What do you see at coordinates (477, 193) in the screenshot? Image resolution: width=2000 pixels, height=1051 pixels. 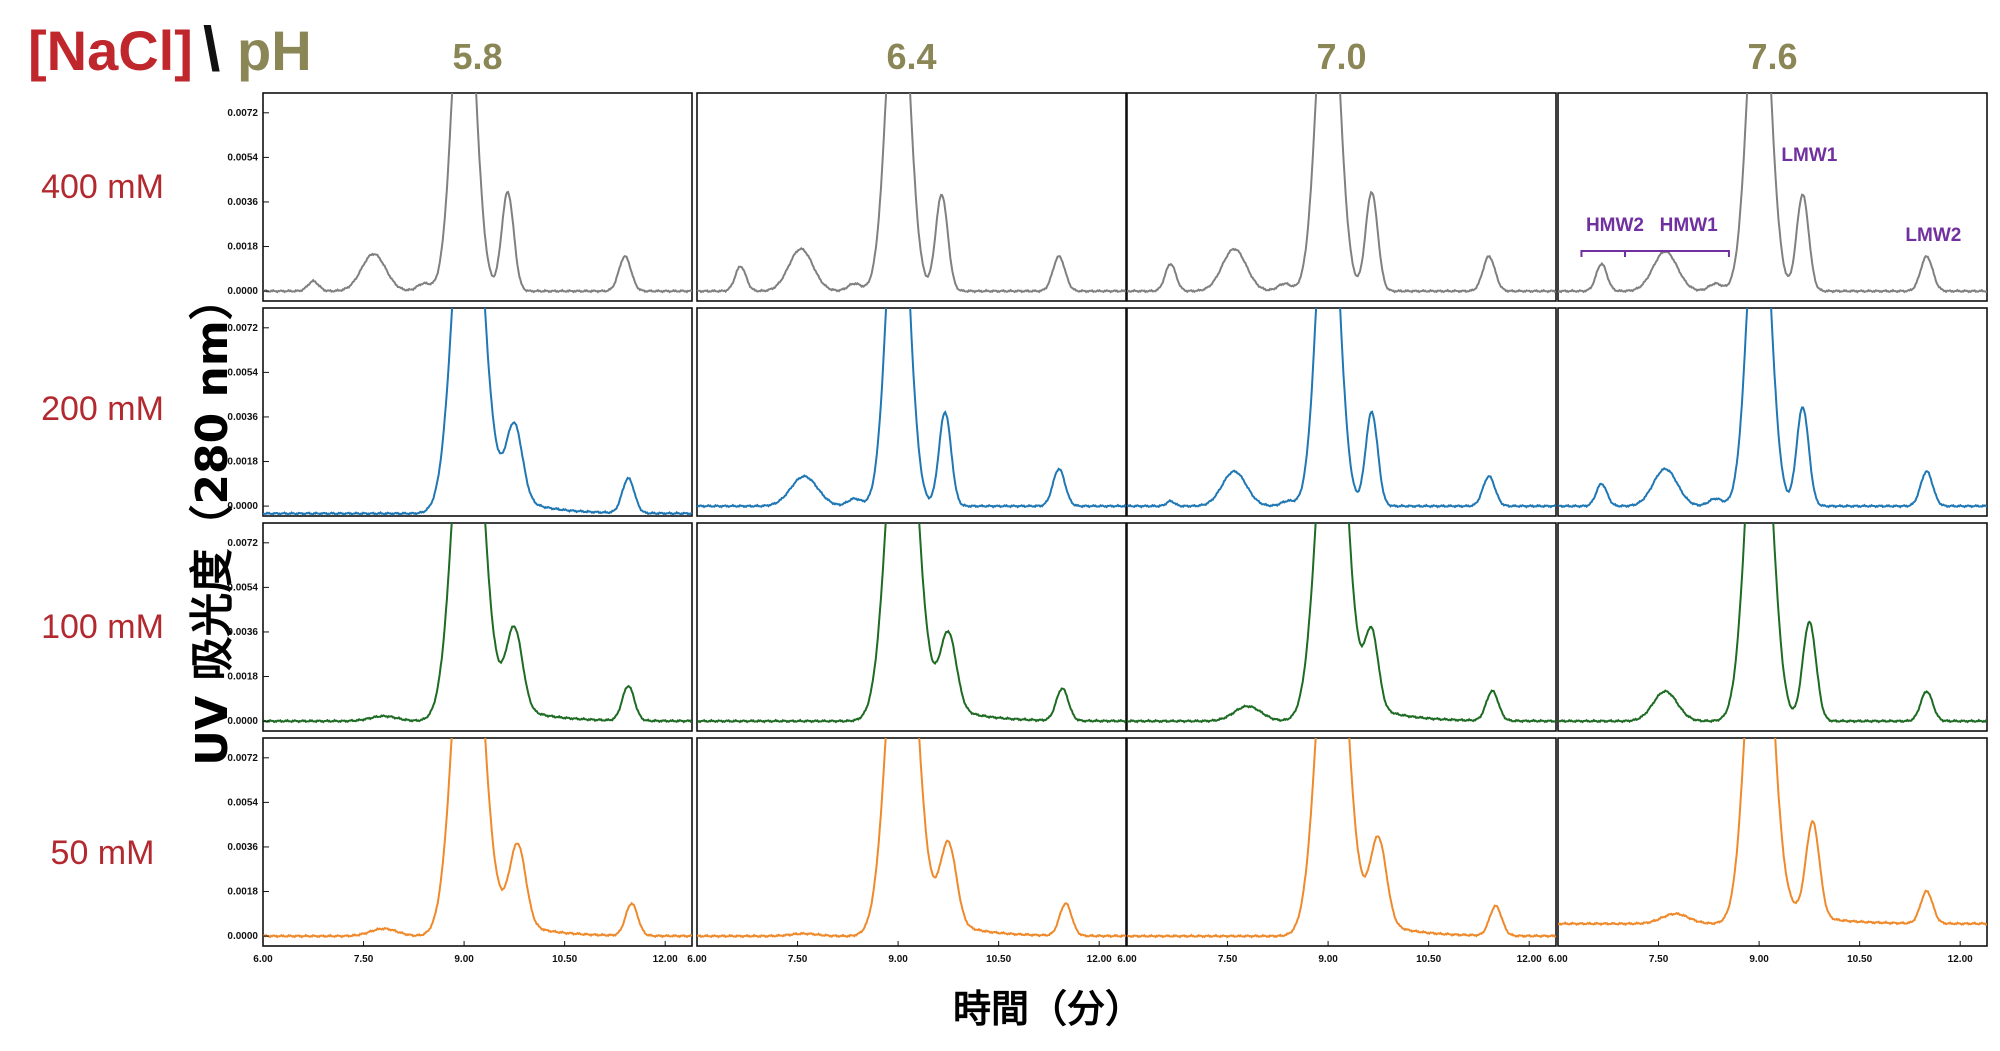 I see `chromatogram-trace-r0c0` at bounding box center [477, 193].